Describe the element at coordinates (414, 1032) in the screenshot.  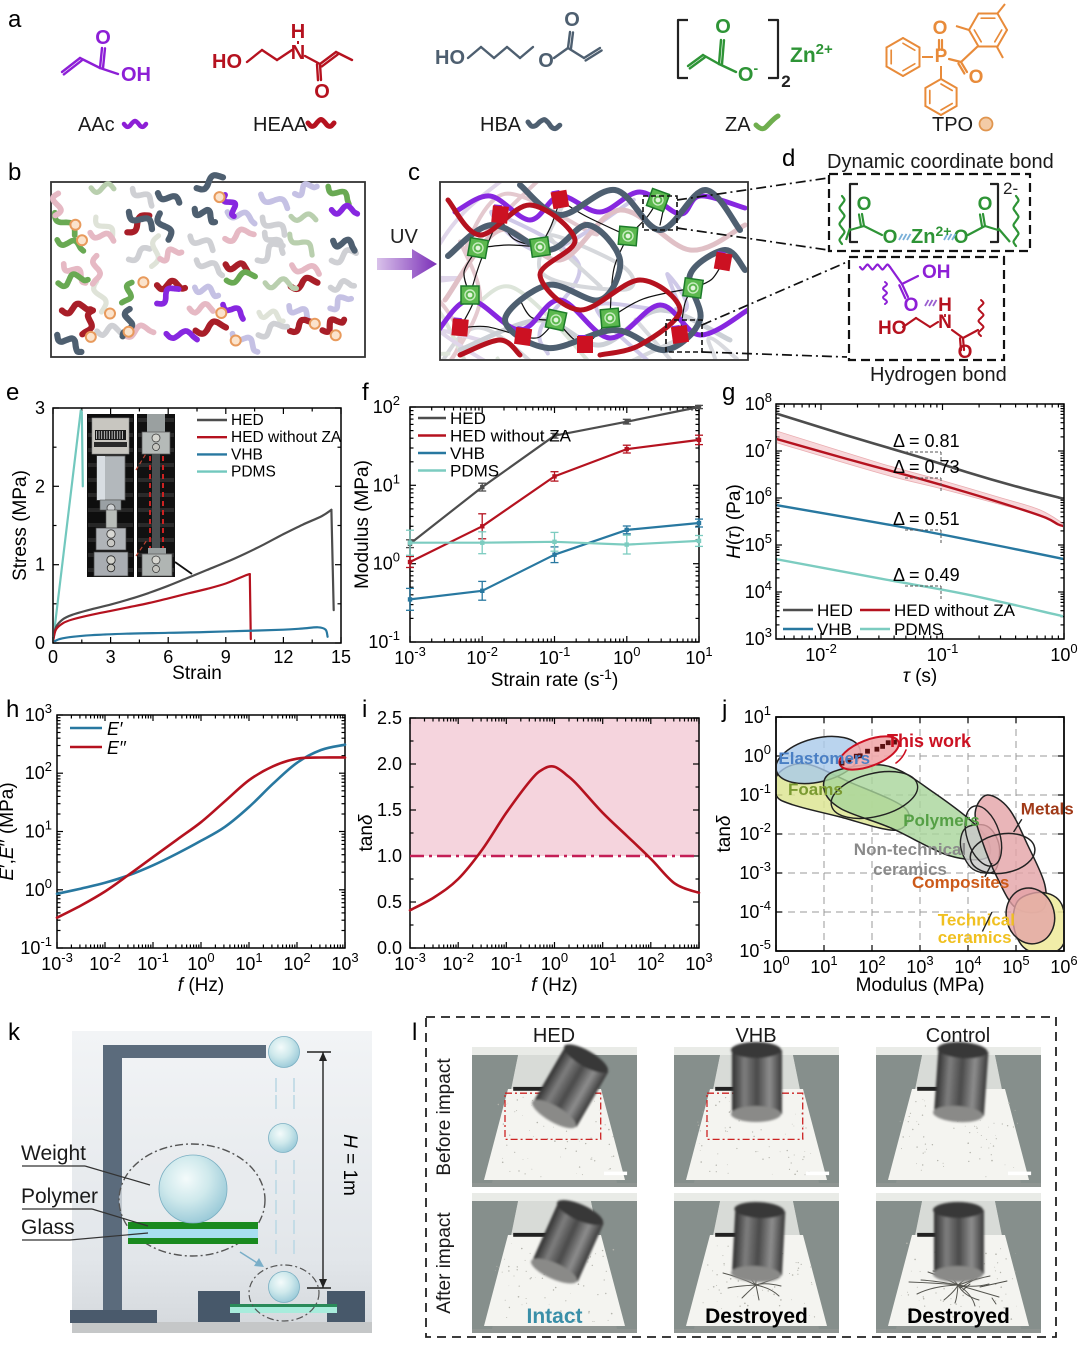
I see `svg-text: l` at that location.